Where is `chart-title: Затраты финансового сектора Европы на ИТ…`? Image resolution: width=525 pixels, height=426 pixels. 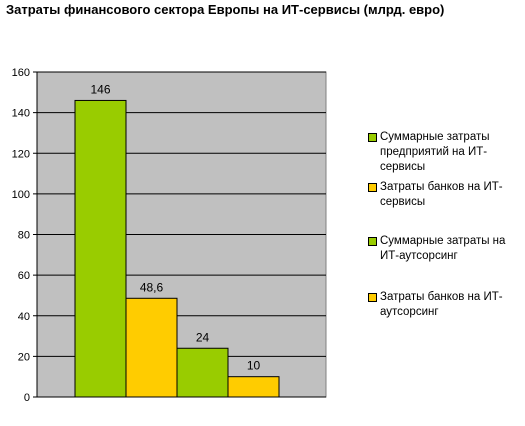
chart-title: Затраты финансового сектора Европы на ИТ… is located at coordinates (225, 9).